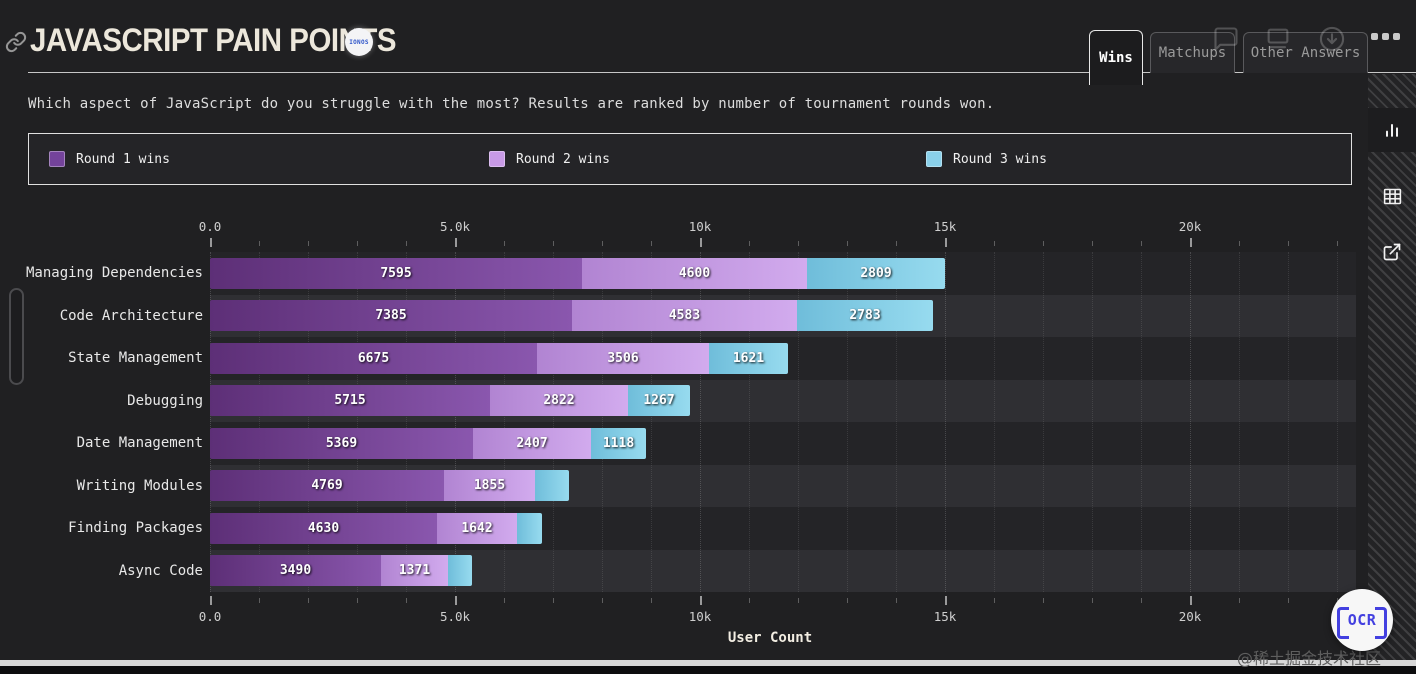  Describe the element at coordinates (1392, 196) in the screenshot. I see `table-icon` at that location.